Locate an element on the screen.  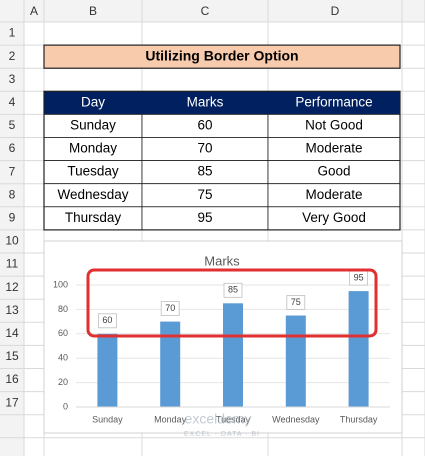
column-header: A is located at coordinates (34, 11).